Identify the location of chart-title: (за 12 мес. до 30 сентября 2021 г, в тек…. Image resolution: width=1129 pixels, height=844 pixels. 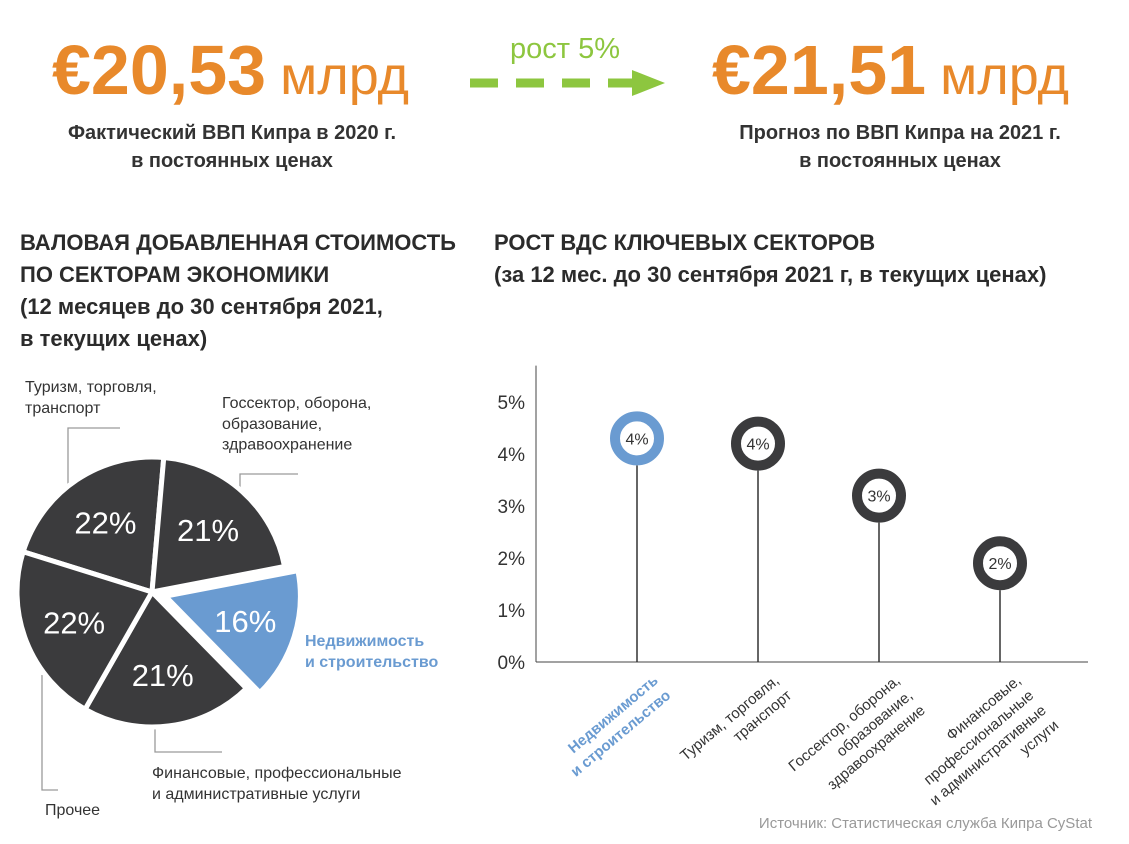
(770, 274).